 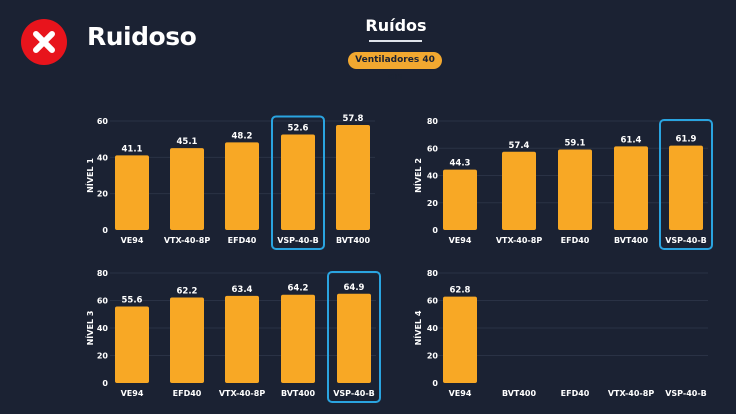 What do you see at coordinates (396, 25) in the screenshot?
I see `page-title: Ruídos` at bounding box center [396, 25].